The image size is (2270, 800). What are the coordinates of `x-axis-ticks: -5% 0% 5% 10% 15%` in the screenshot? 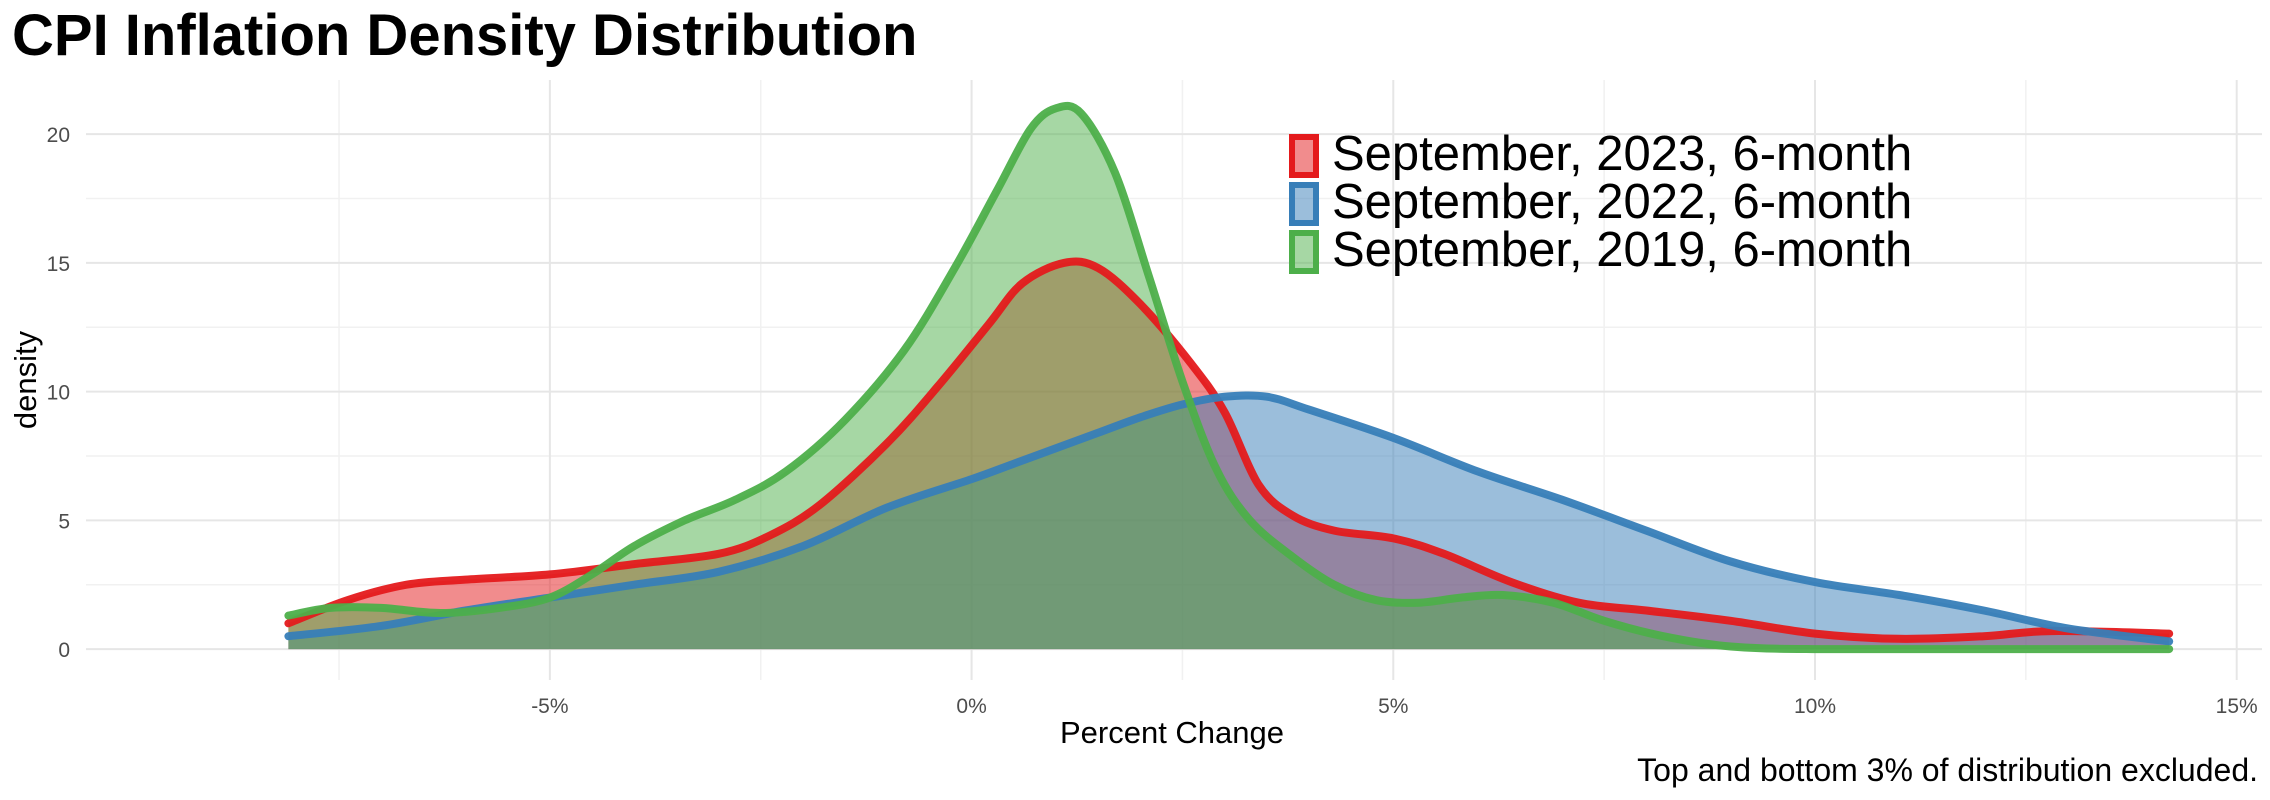 It's located at (1394, 706).